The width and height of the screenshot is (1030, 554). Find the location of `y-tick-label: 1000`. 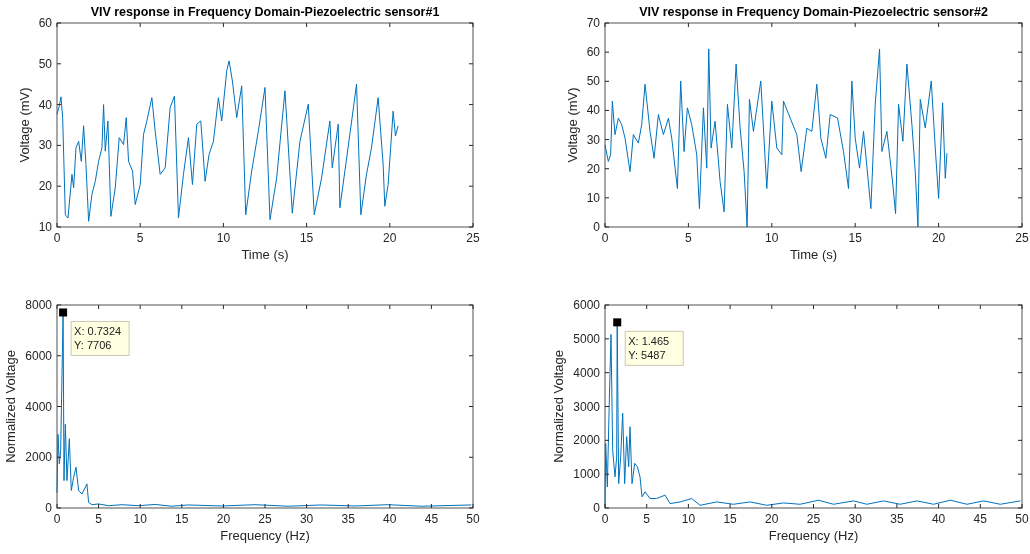

y-tick-label: 1000 is located at coordinates (587, 474).